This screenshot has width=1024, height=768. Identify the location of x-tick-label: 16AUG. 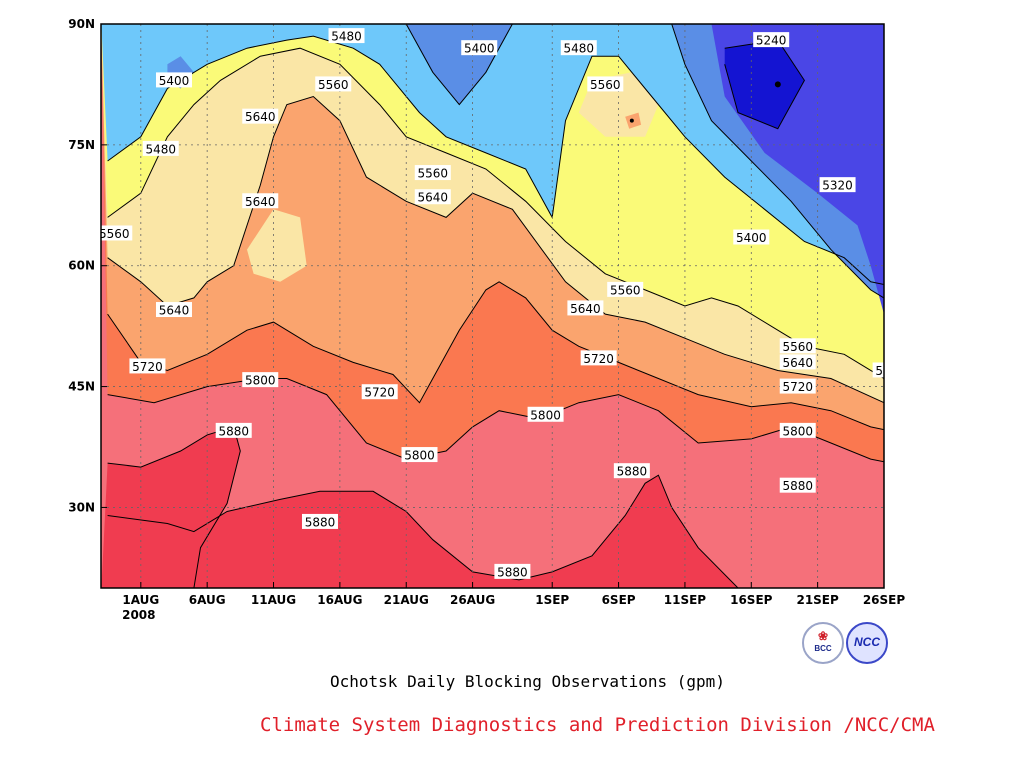
(339, 600).